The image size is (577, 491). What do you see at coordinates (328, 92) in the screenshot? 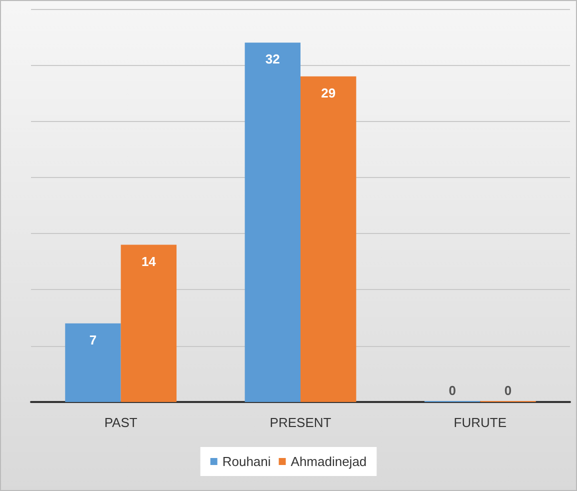
I see `data-label: 29` at bounding box center [328, 92].